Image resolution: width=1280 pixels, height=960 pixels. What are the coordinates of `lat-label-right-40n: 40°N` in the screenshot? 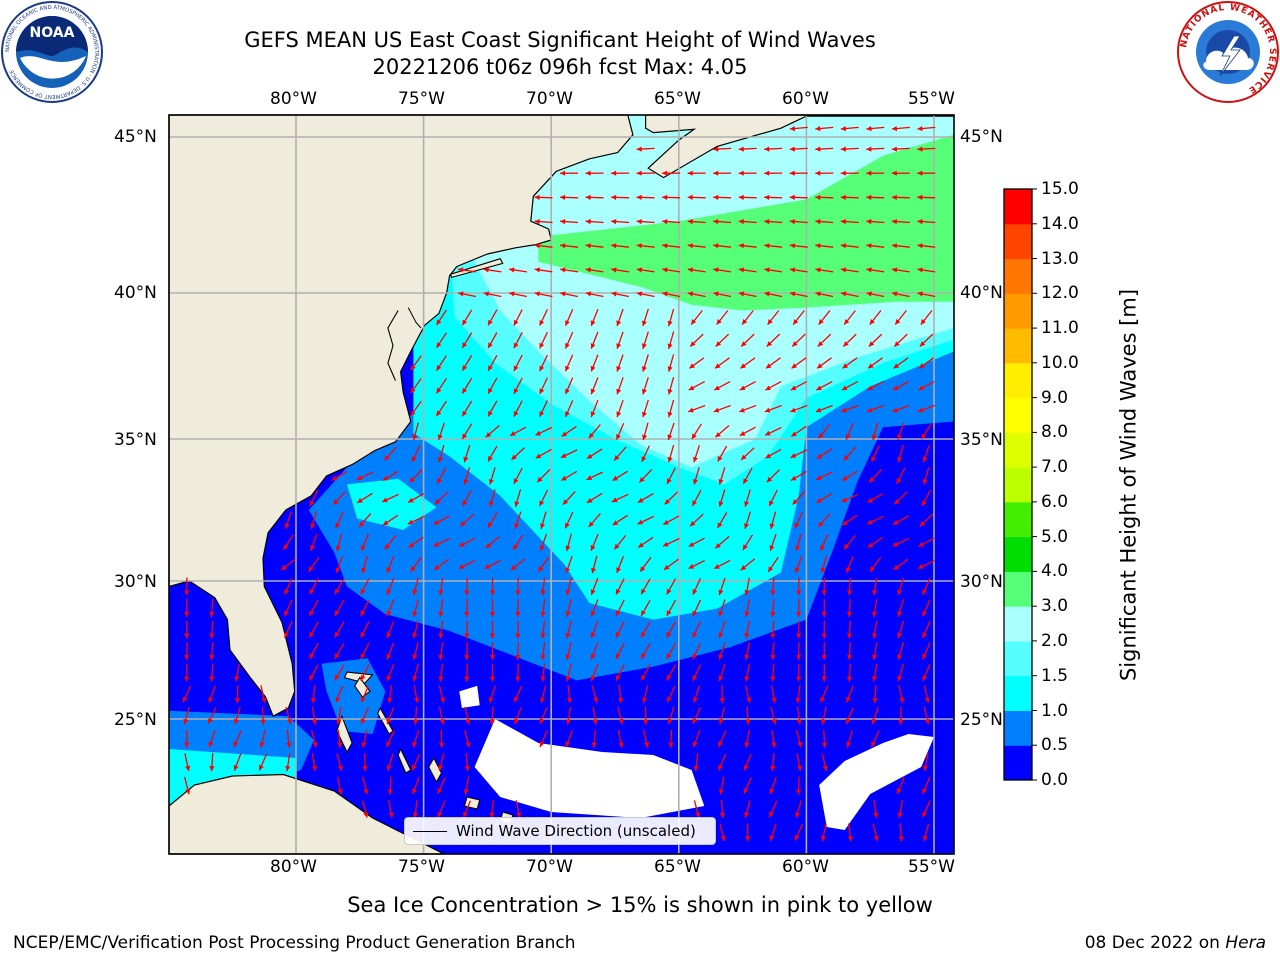 It's located at (981, 293).